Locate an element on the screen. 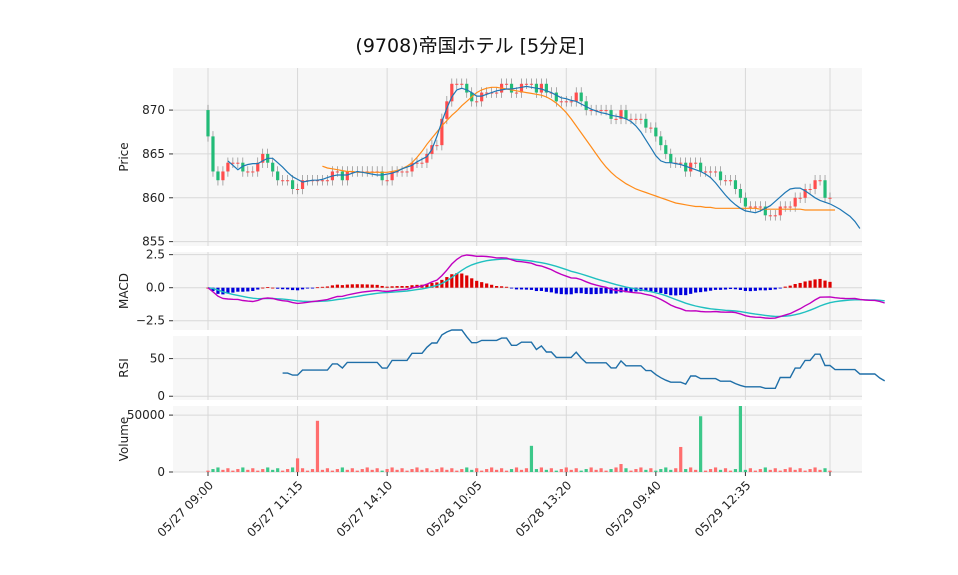  price-ytick-label: 870 is located at coordinates (153, 110).